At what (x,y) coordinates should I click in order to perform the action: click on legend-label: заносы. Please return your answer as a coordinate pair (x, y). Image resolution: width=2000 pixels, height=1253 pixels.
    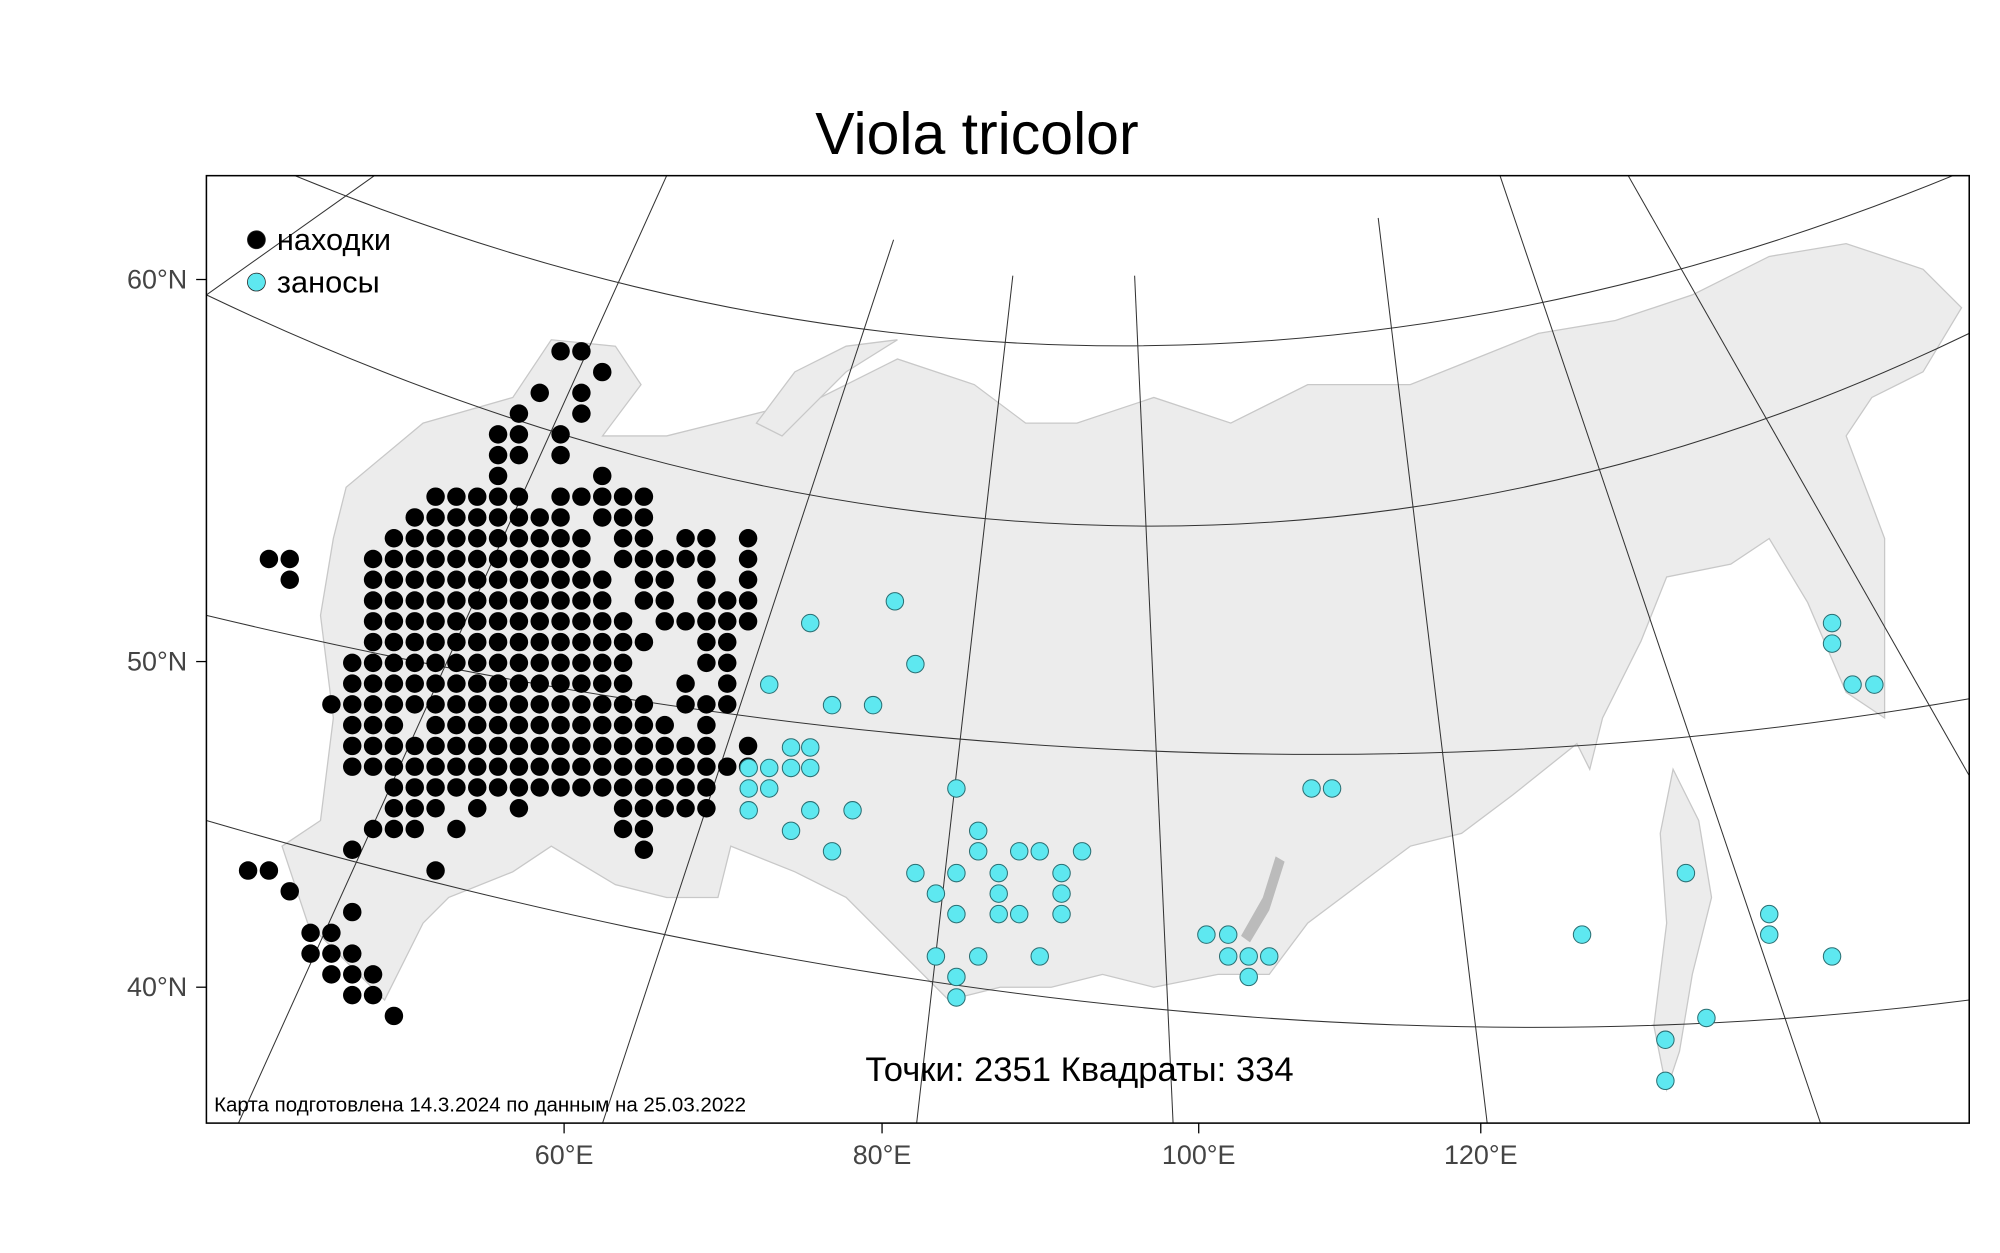
    Looking at the image, I should click on (328, 281).